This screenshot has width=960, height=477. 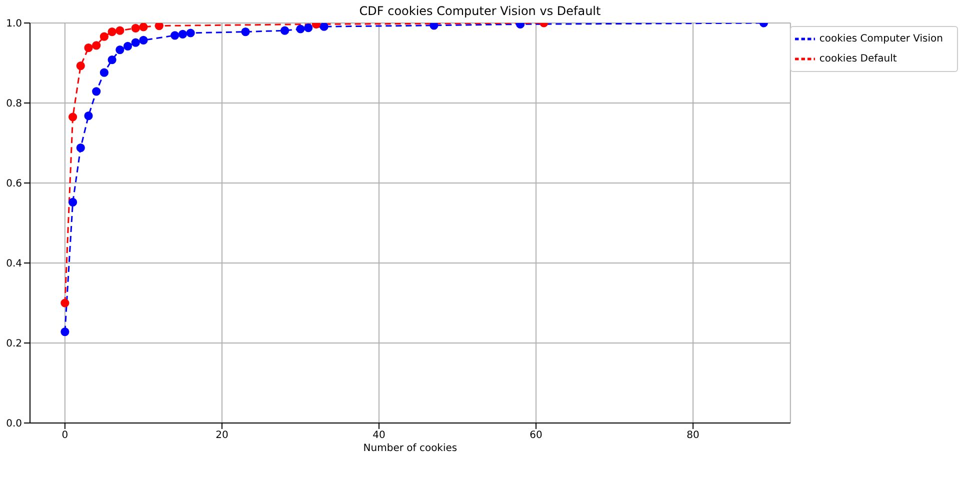 What do you see at coordinates (536, 436) in the screenshot?
I see `x-tick-label: 60` at bounding box center [536, 436].